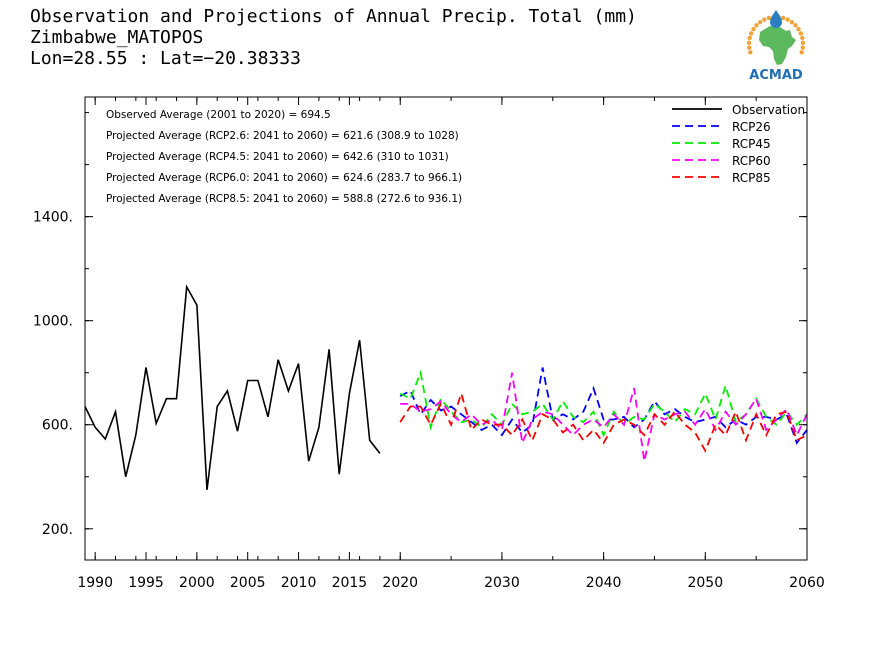 This screenshot has height=659, width=879. I want to click on acmad-logo-text: ACMAD, so click(776, 75).